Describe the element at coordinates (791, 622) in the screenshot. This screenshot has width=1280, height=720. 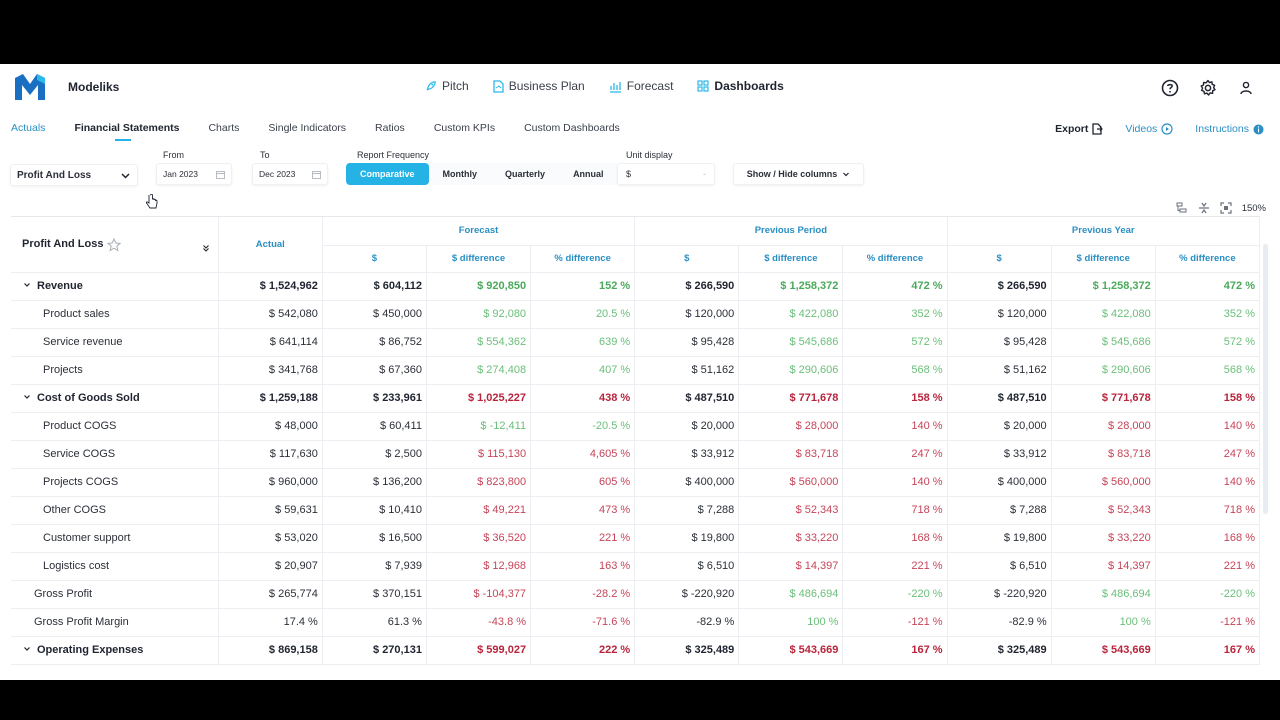
I see `table-cell: 100 %` at that location.